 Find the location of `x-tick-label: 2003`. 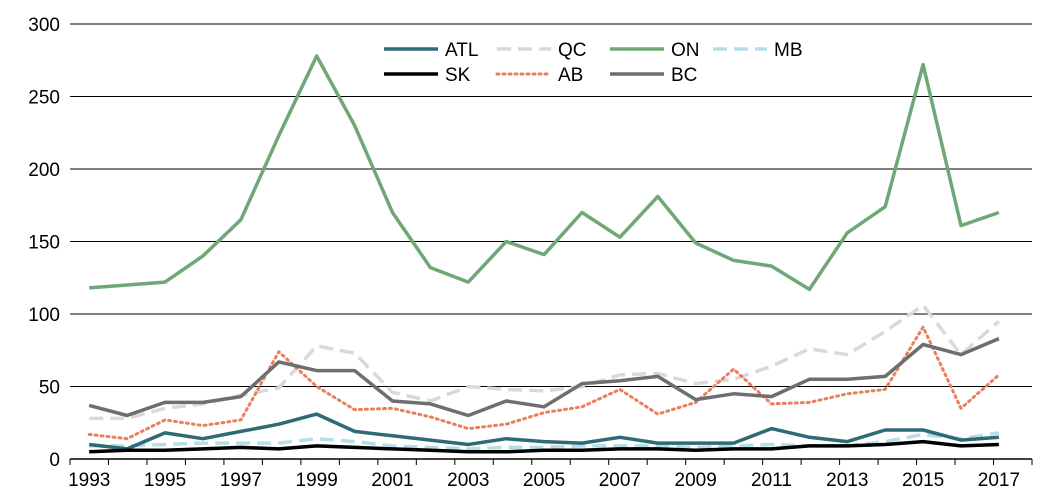

x-tick-label: 2003 is located at coordinates (468, 480).